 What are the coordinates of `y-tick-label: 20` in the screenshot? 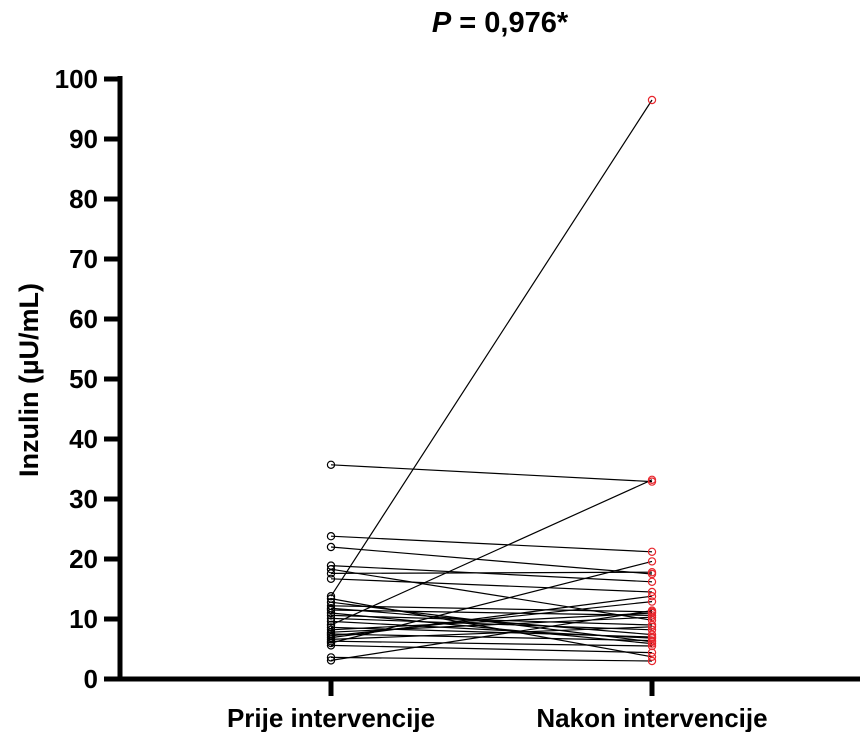 It's located at (83, 559).